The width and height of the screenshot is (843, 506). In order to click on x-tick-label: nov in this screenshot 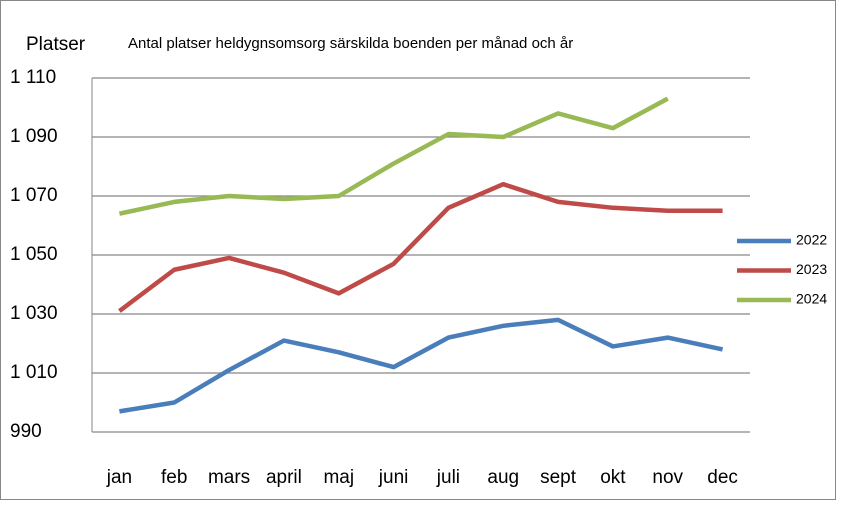, I will do `click(667, 477)`.